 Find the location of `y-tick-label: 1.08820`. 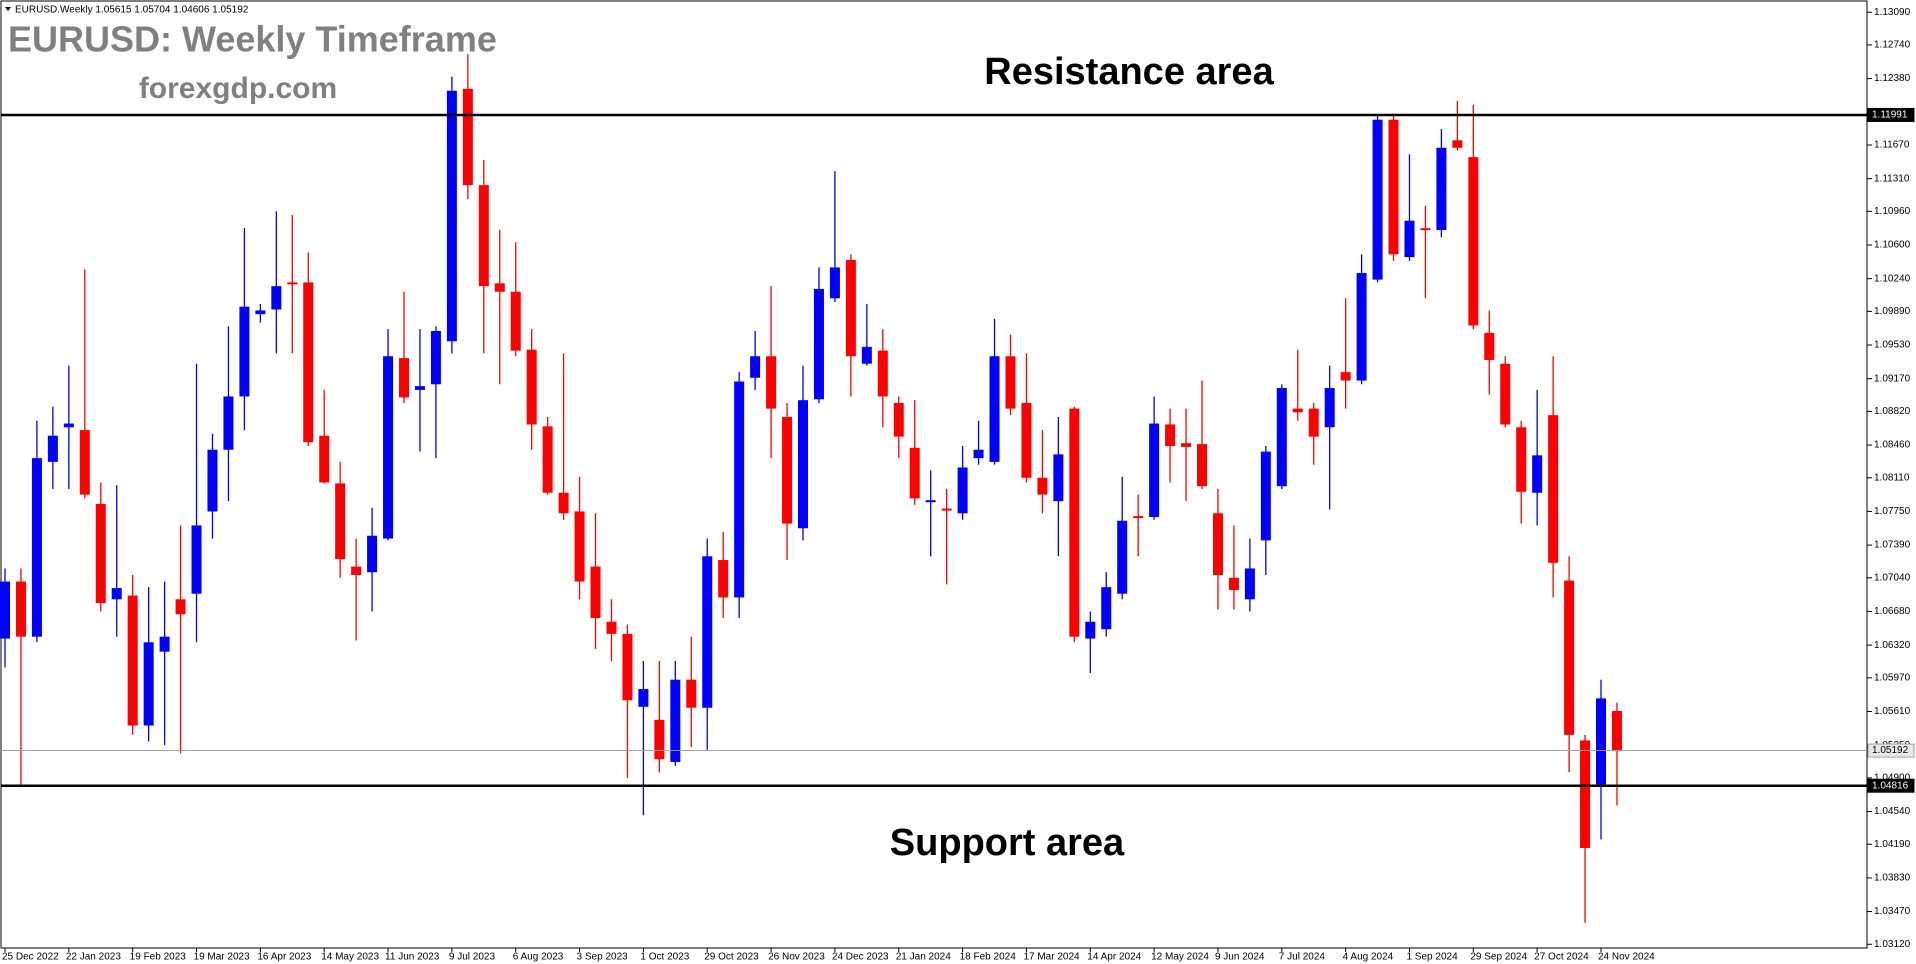

y-tick-label: 1.08820 is located at coordinates (1892, 411).